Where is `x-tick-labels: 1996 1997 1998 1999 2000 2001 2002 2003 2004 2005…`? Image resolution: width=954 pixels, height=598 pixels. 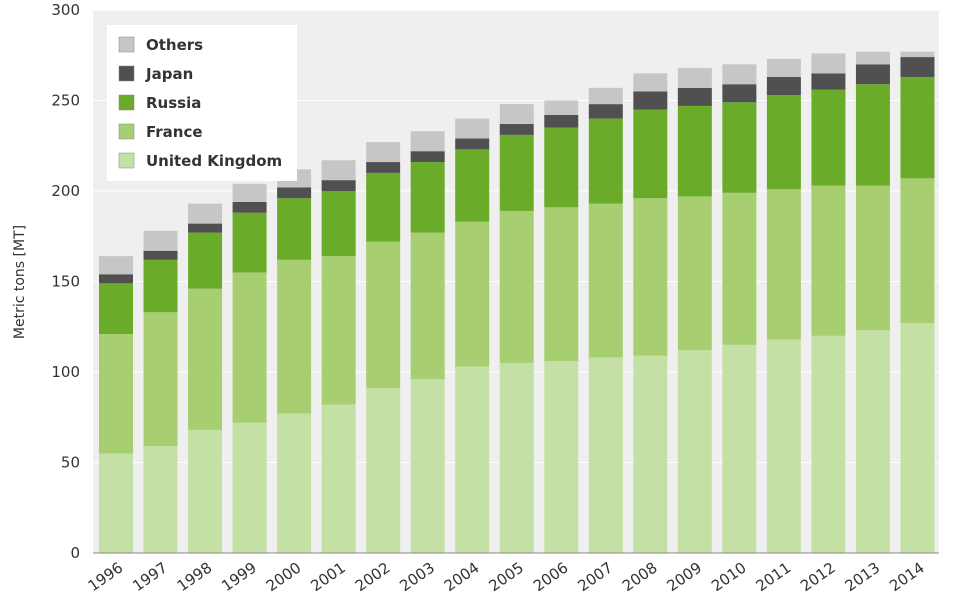
x-tick-labels: 1996 1997 1998 1999 2000 2001 2002 2003 2004 2005… is located at coordinates (506, 577).